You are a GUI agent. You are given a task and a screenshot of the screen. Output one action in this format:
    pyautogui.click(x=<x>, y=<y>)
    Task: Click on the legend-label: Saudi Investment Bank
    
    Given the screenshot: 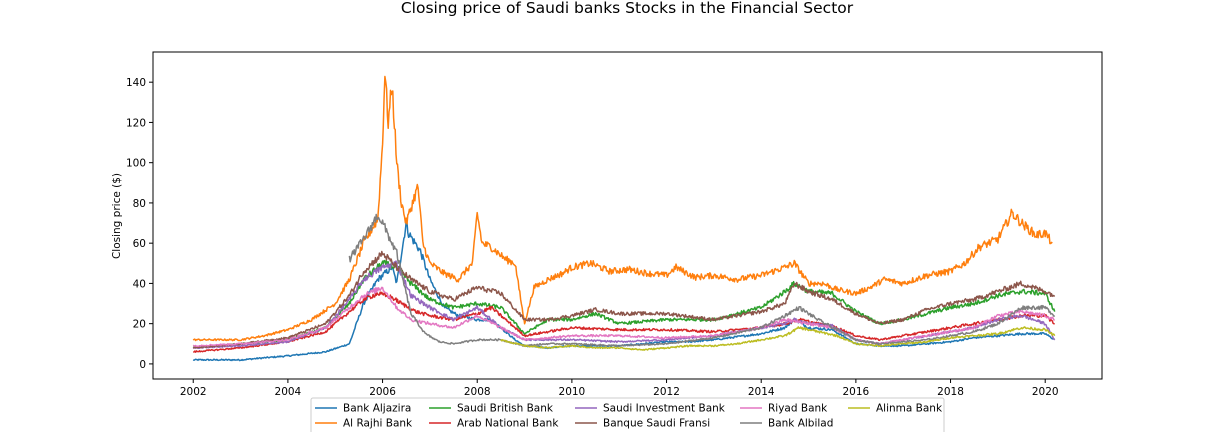 What is the action you would take?
    pyautogui.click(x=664, y=409)
    